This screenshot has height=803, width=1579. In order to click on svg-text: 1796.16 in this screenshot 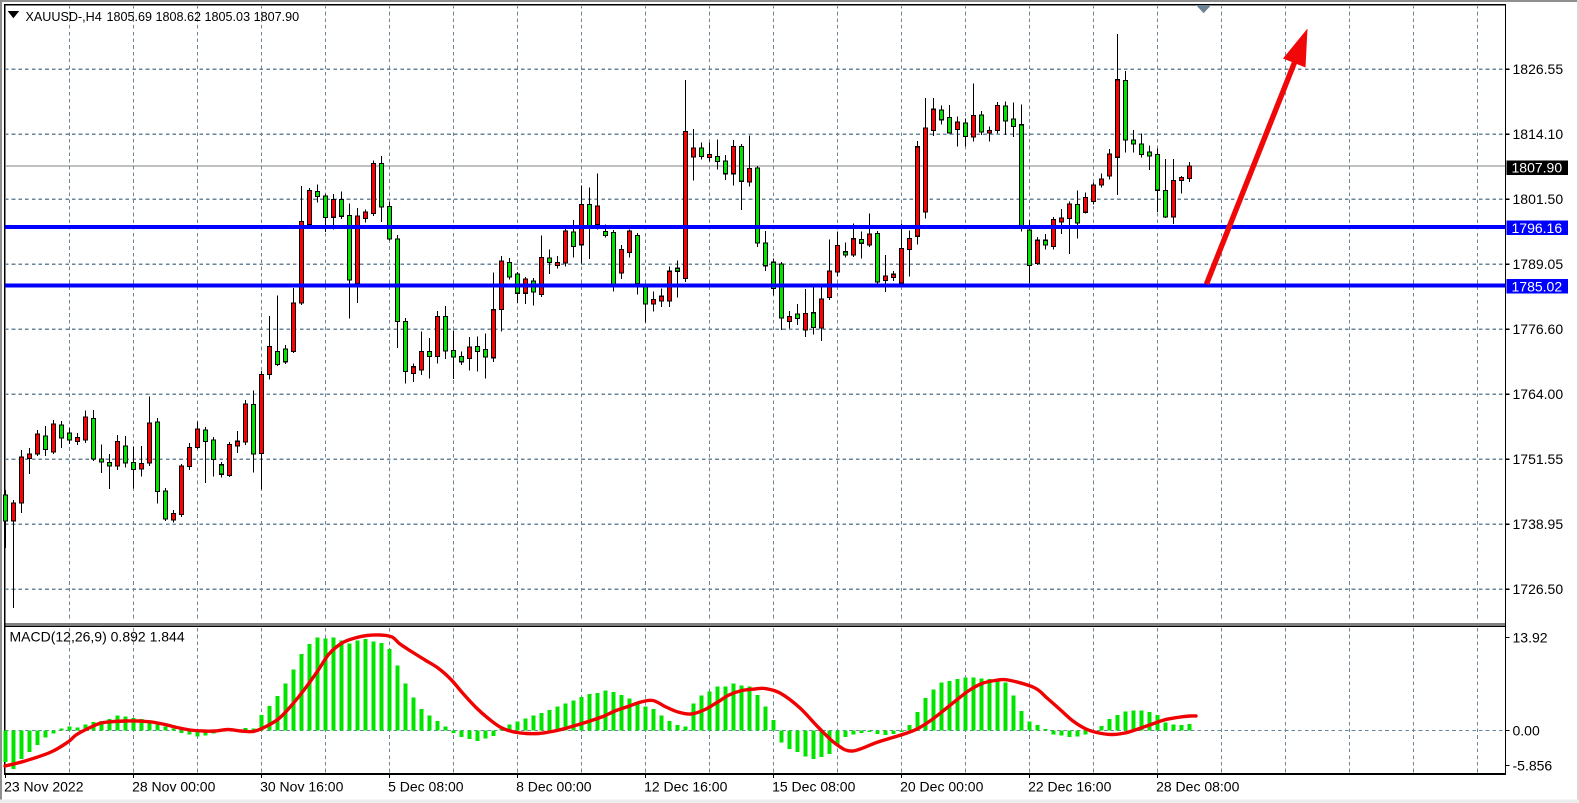, I will do `click(1537, 228)`.